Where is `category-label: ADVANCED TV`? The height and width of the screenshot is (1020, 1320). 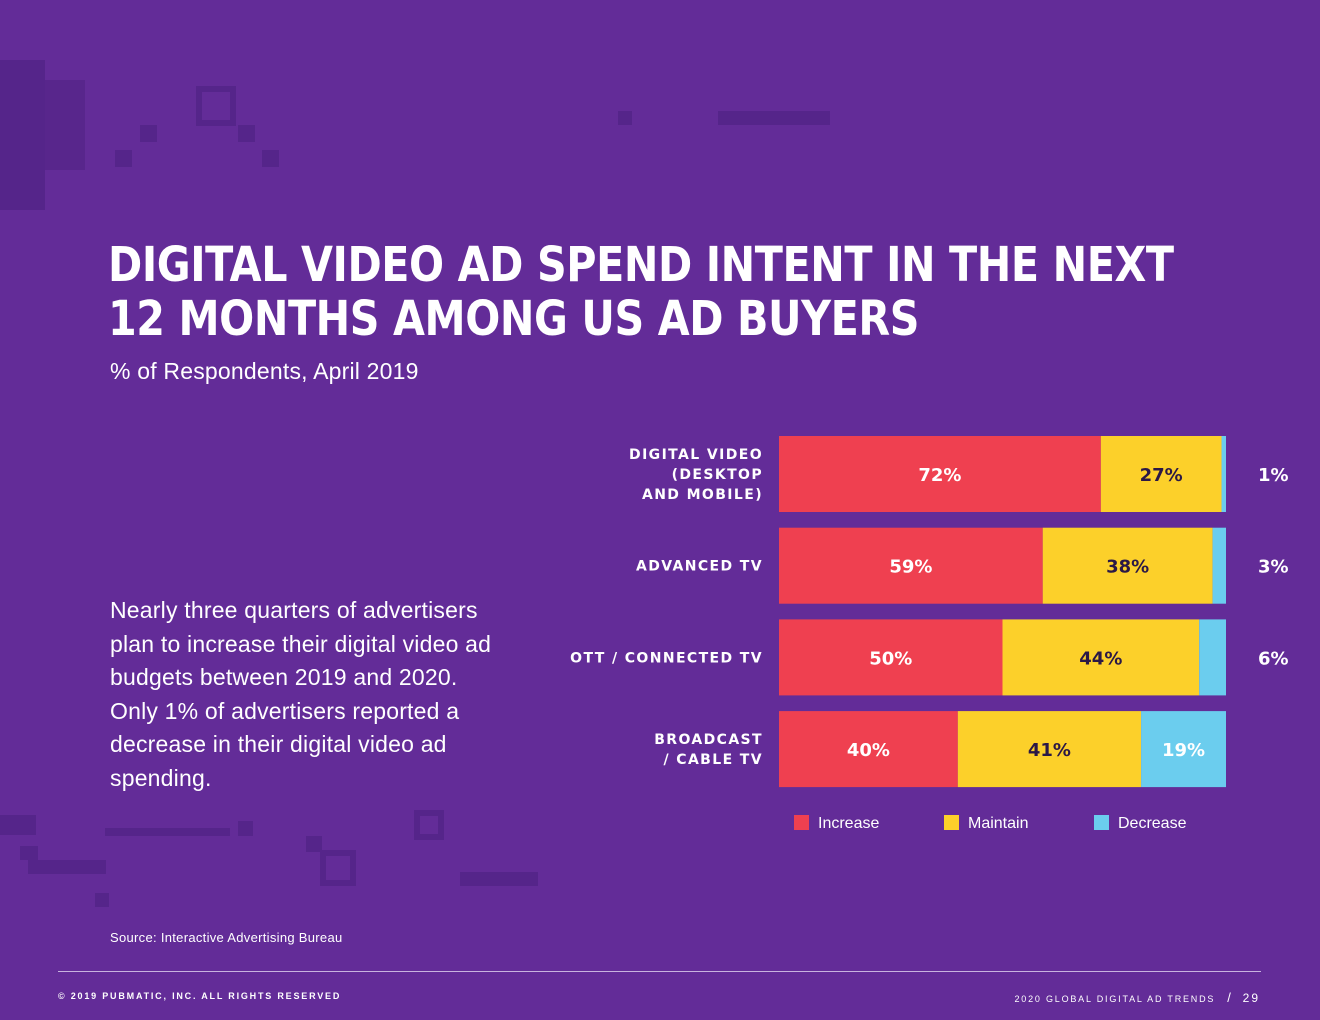
category-label: ADVANCED TV is located at coordinates (699, 567).